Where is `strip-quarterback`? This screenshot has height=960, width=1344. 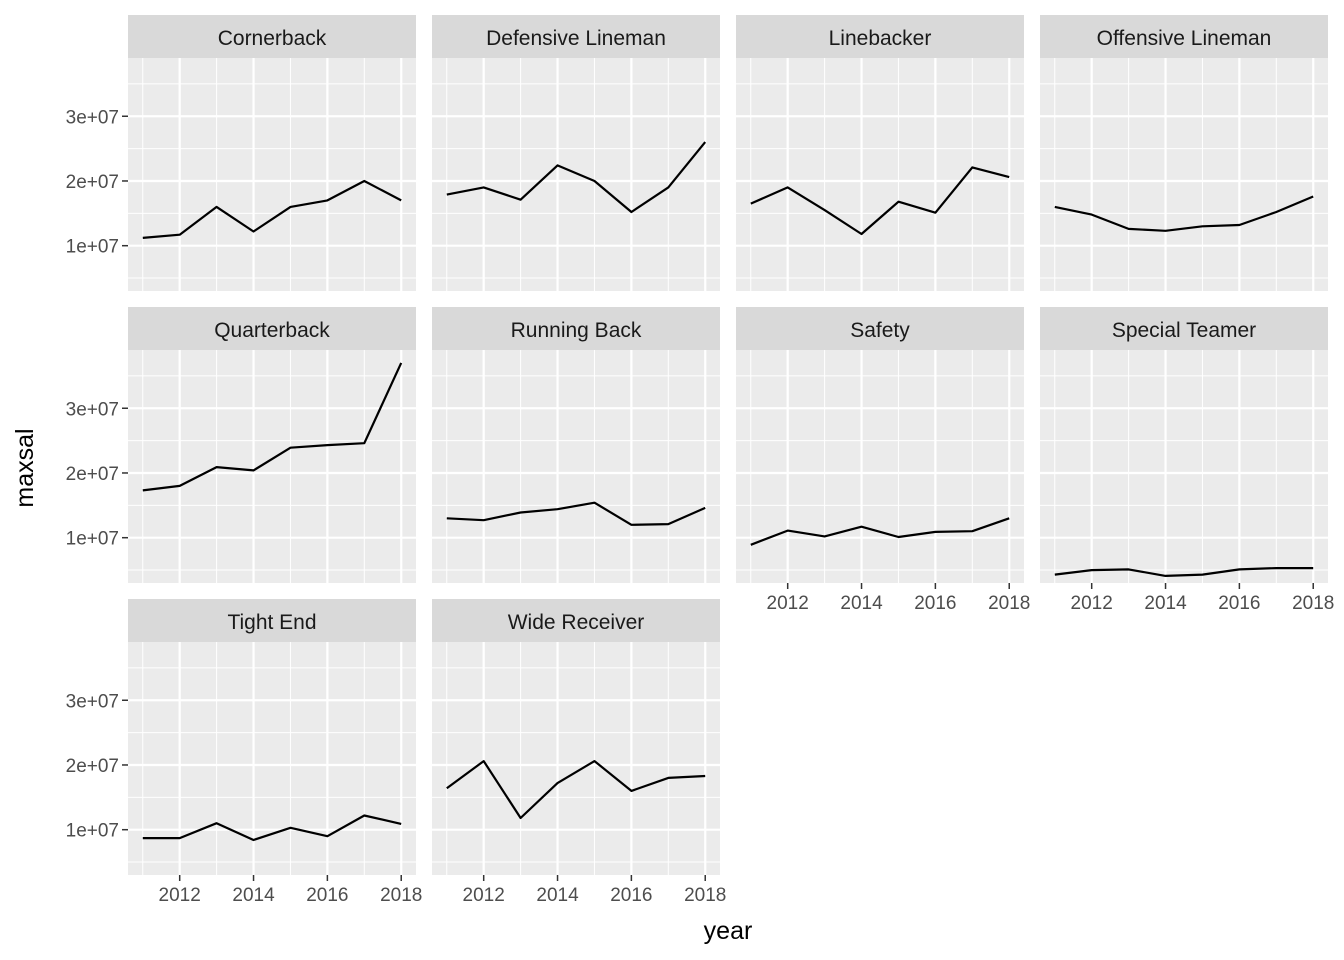
strip-quarterback is located at coordinates (272, 328).